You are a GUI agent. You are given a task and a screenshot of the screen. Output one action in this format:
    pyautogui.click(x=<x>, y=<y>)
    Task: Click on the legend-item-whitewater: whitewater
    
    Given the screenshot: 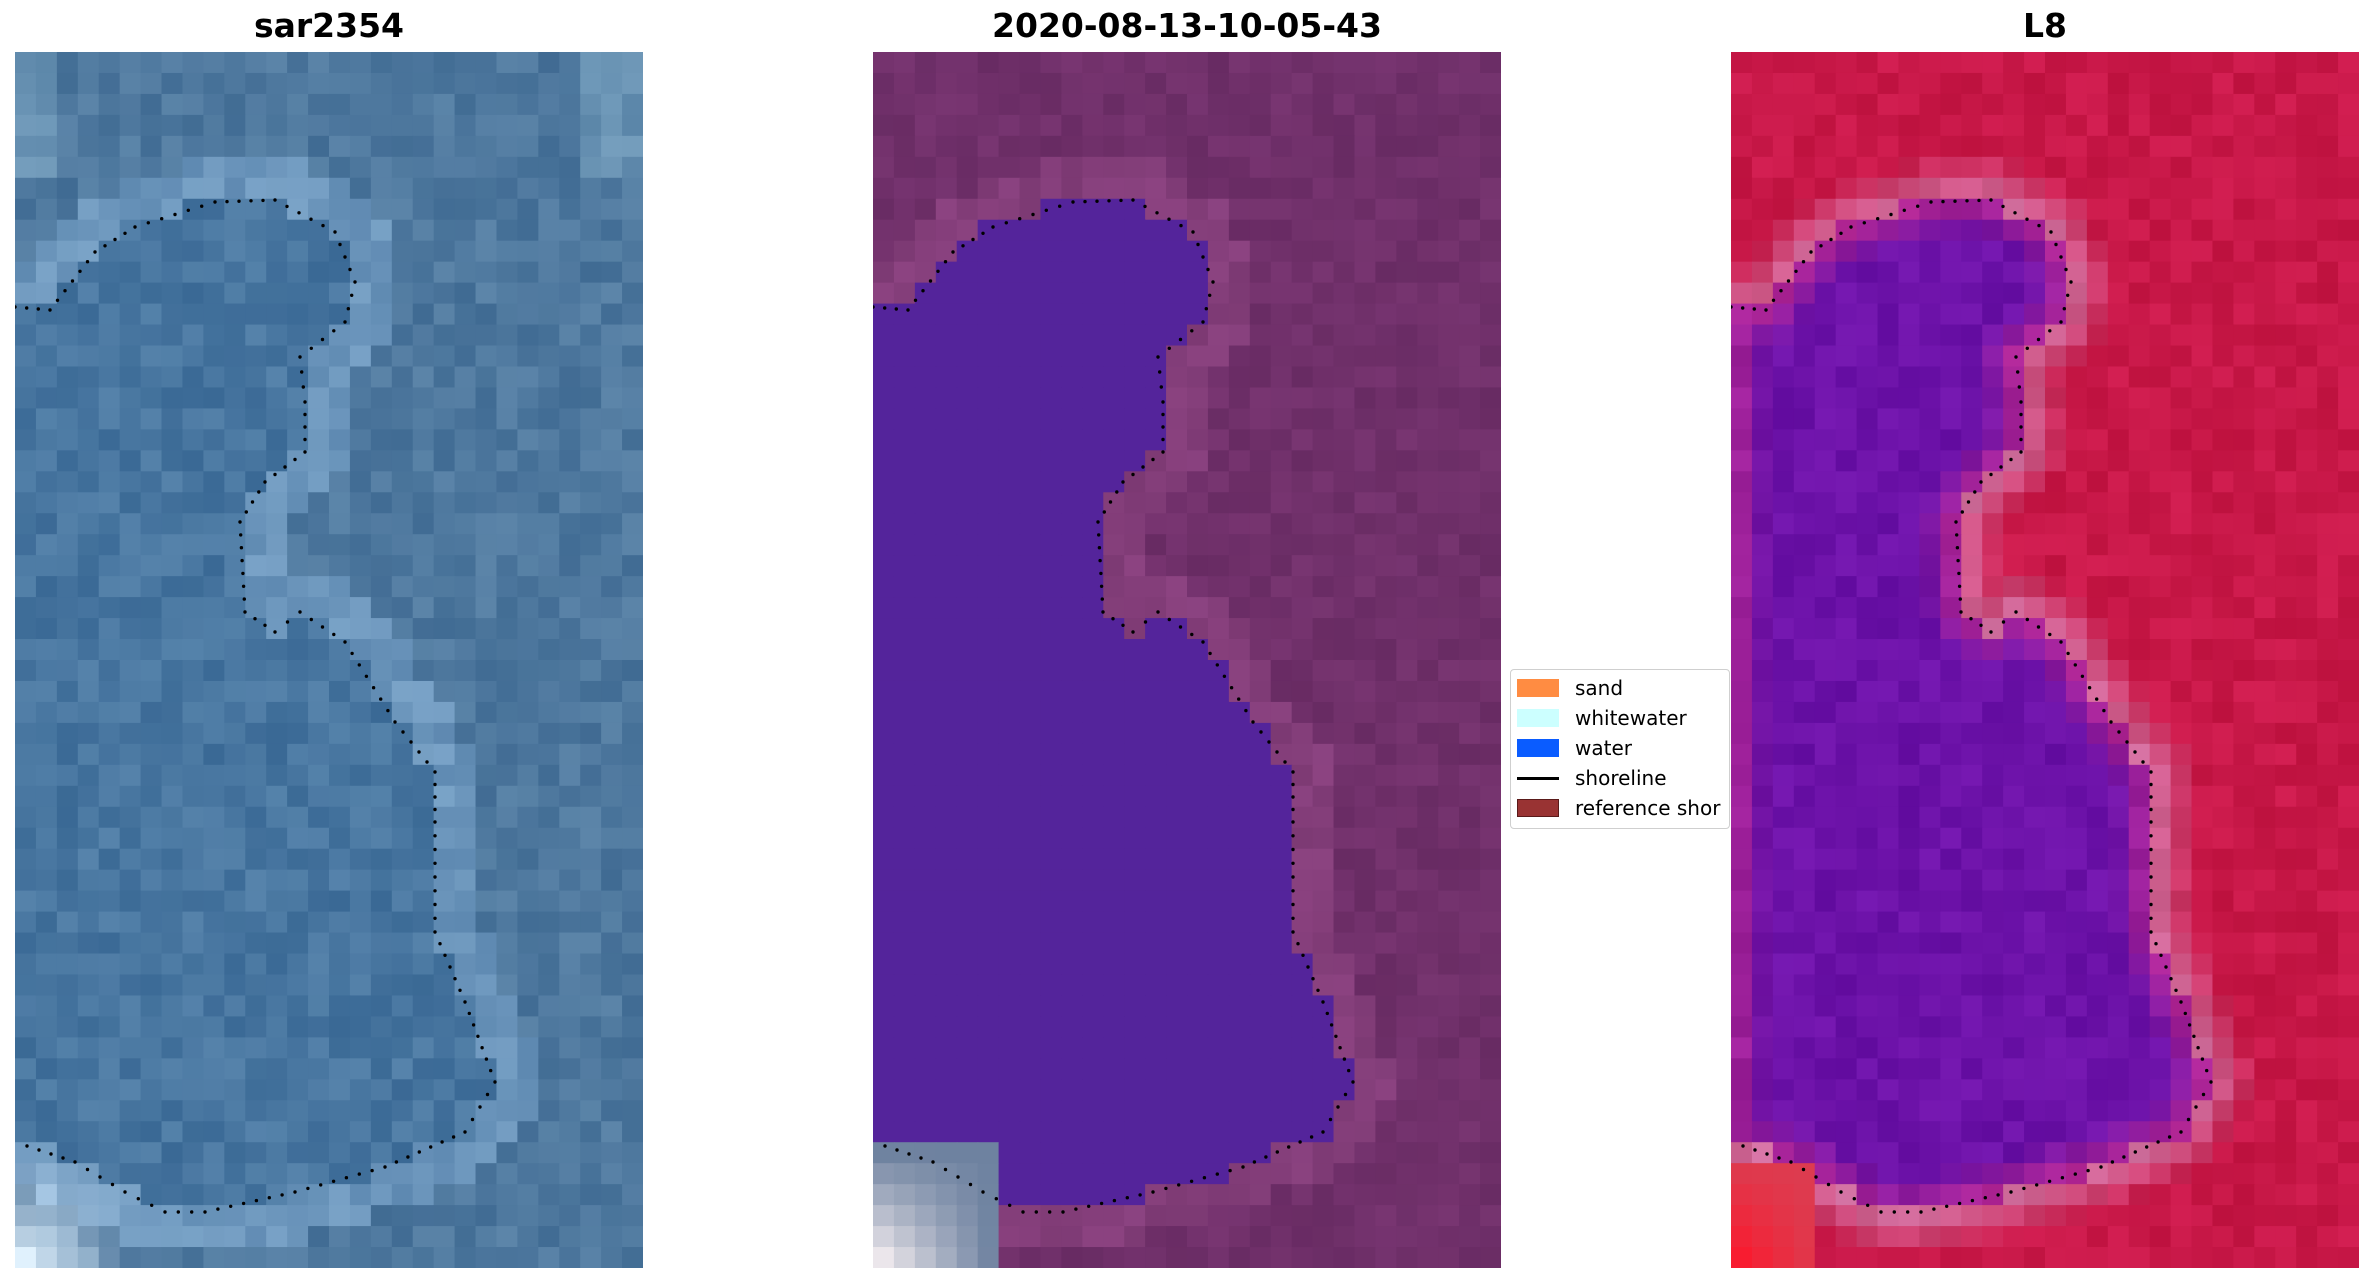 What is the action you would take?
    pyautogui.click(x=1602, y=718)
    